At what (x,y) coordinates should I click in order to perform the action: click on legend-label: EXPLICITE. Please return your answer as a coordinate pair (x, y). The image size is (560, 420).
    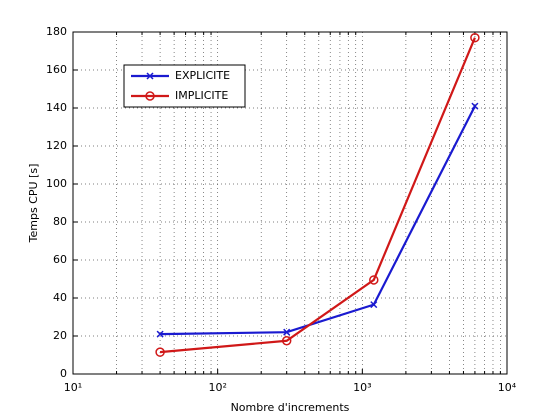
    Looking at the image, I should click on (202, 75).